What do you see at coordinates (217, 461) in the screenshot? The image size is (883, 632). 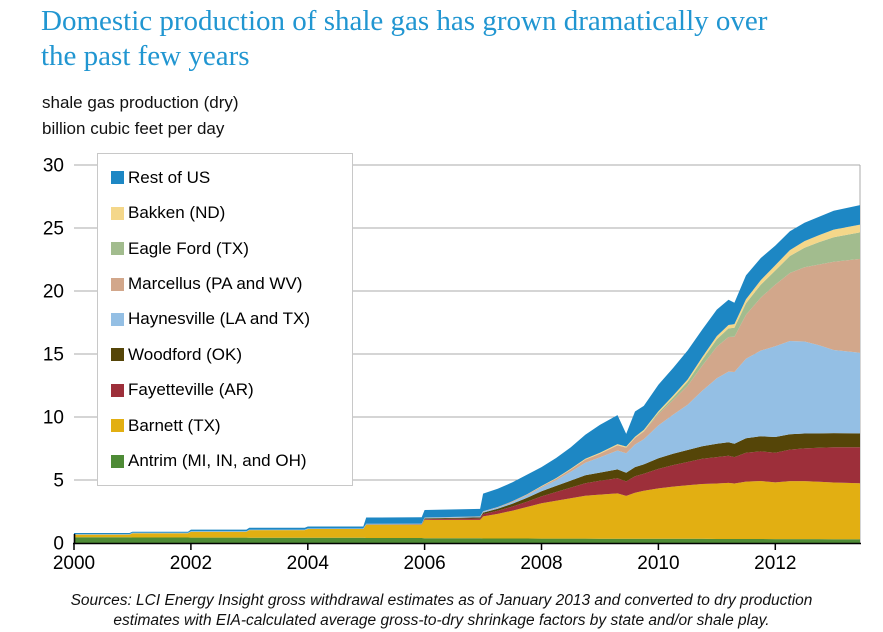 I see `legend-label-antrim-mi-in-and-oh: Antrim (MI, IN, and OH)` at bounding box center [217, 461].